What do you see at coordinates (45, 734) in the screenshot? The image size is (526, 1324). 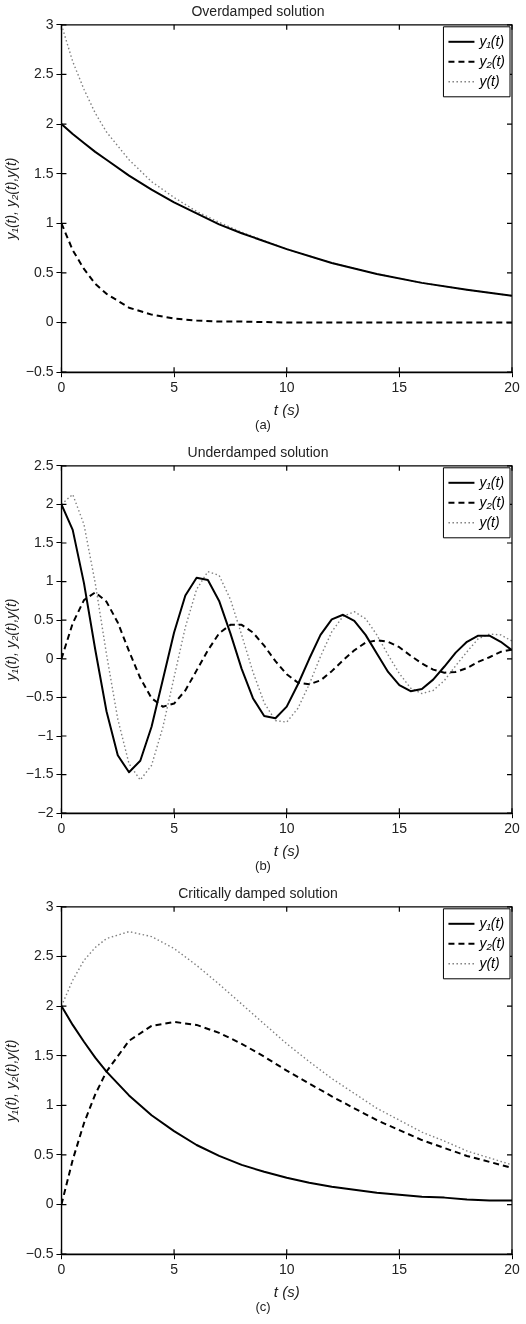 I see `y-tick-label: −1` at bounding box center [45, 734].